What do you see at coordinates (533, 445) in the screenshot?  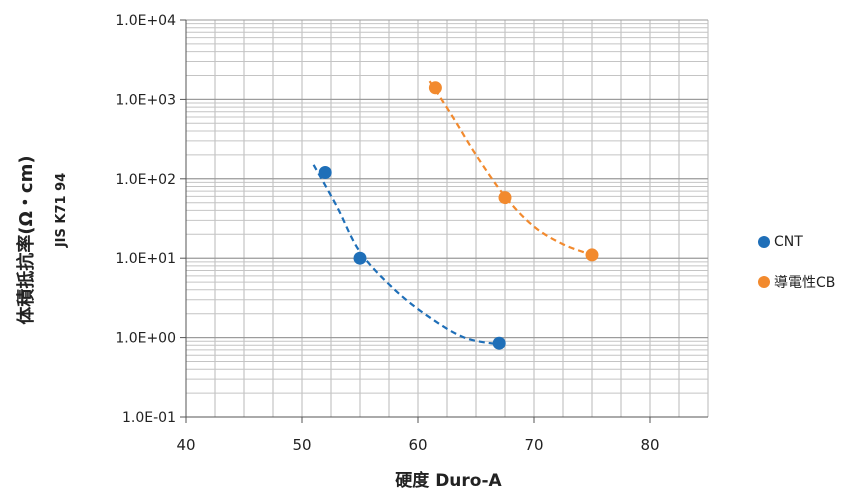 I see `x-tick-label: 70` at bounding box center [533, 445].